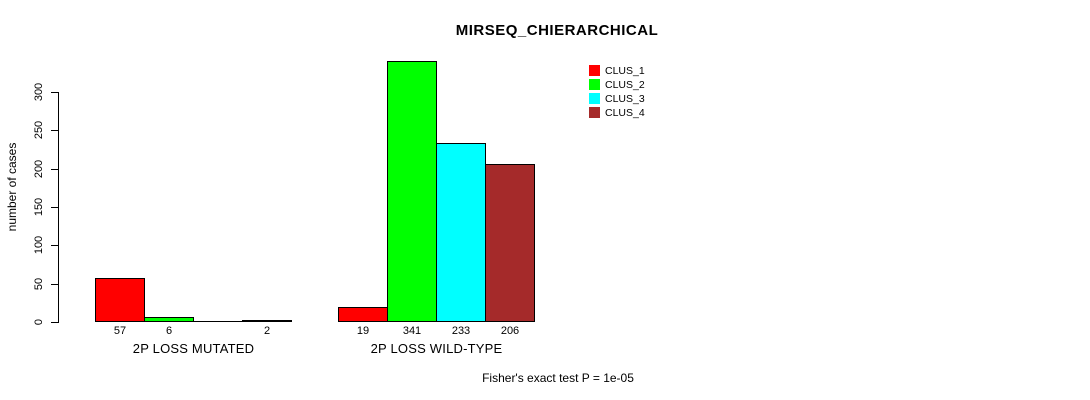 The height and width of the screenshot is (400, 1090). Describe the element at coordinates (12, 187) in the screenshot. I see `y-axis-title: number of cases` at that location.